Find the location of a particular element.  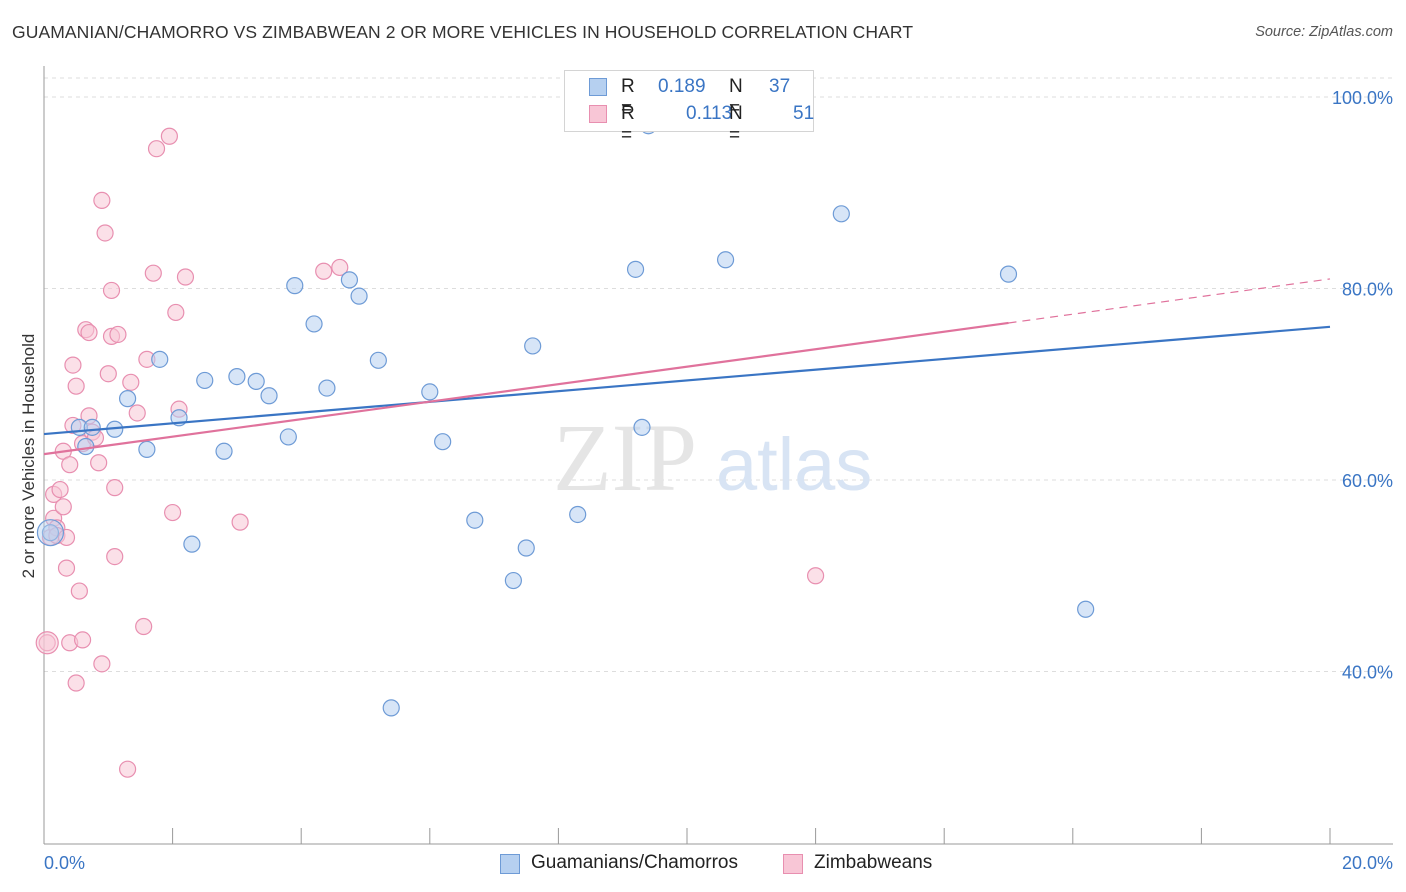

watermark: ZIP atlas is located at coordinates (712, 457).